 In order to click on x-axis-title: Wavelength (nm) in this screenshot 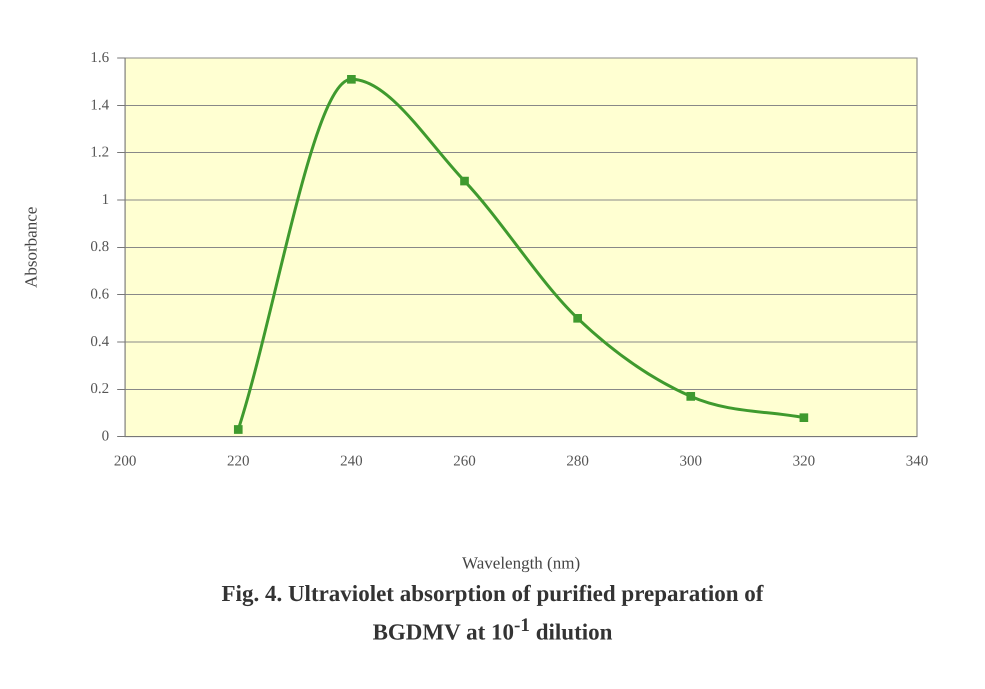, I will do `click(521, 562)`.